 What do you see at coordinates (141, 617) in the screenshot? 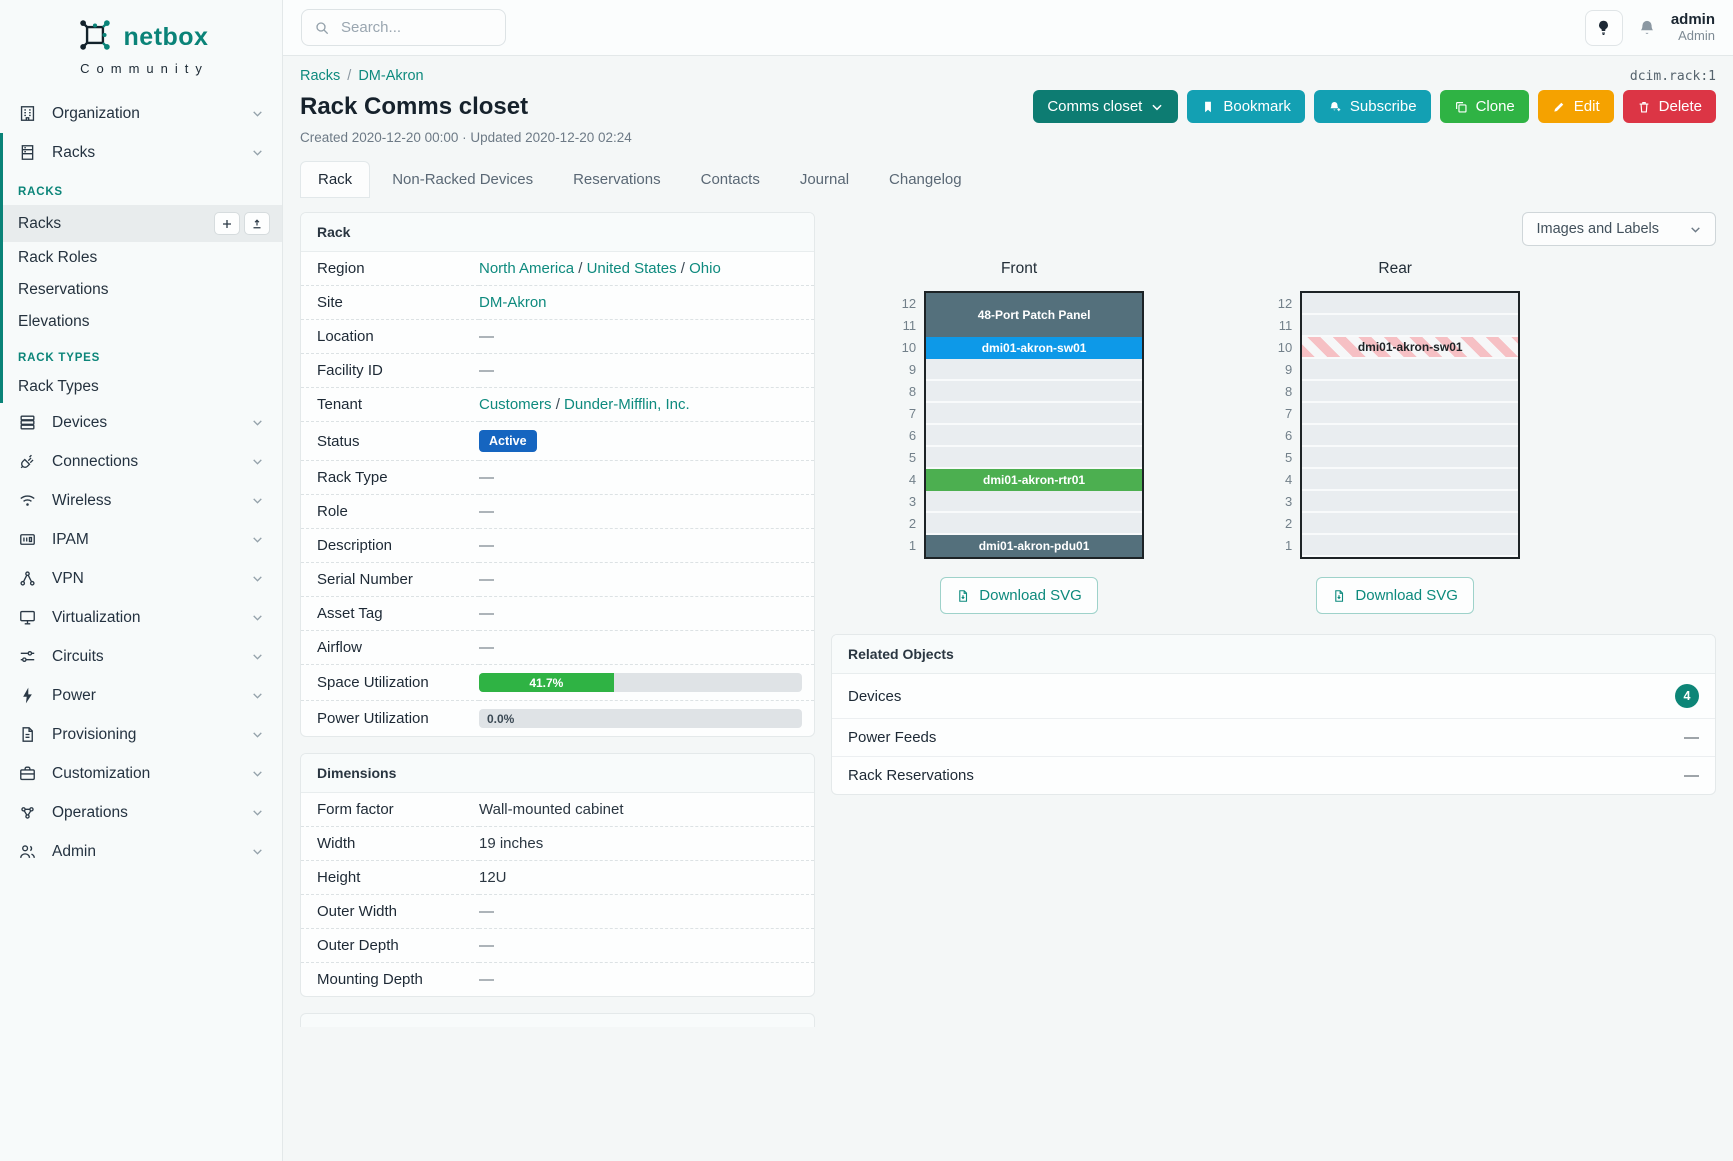
I see `sidebar-item-virtualization: Virtualization` at bounding box center [141, 617].